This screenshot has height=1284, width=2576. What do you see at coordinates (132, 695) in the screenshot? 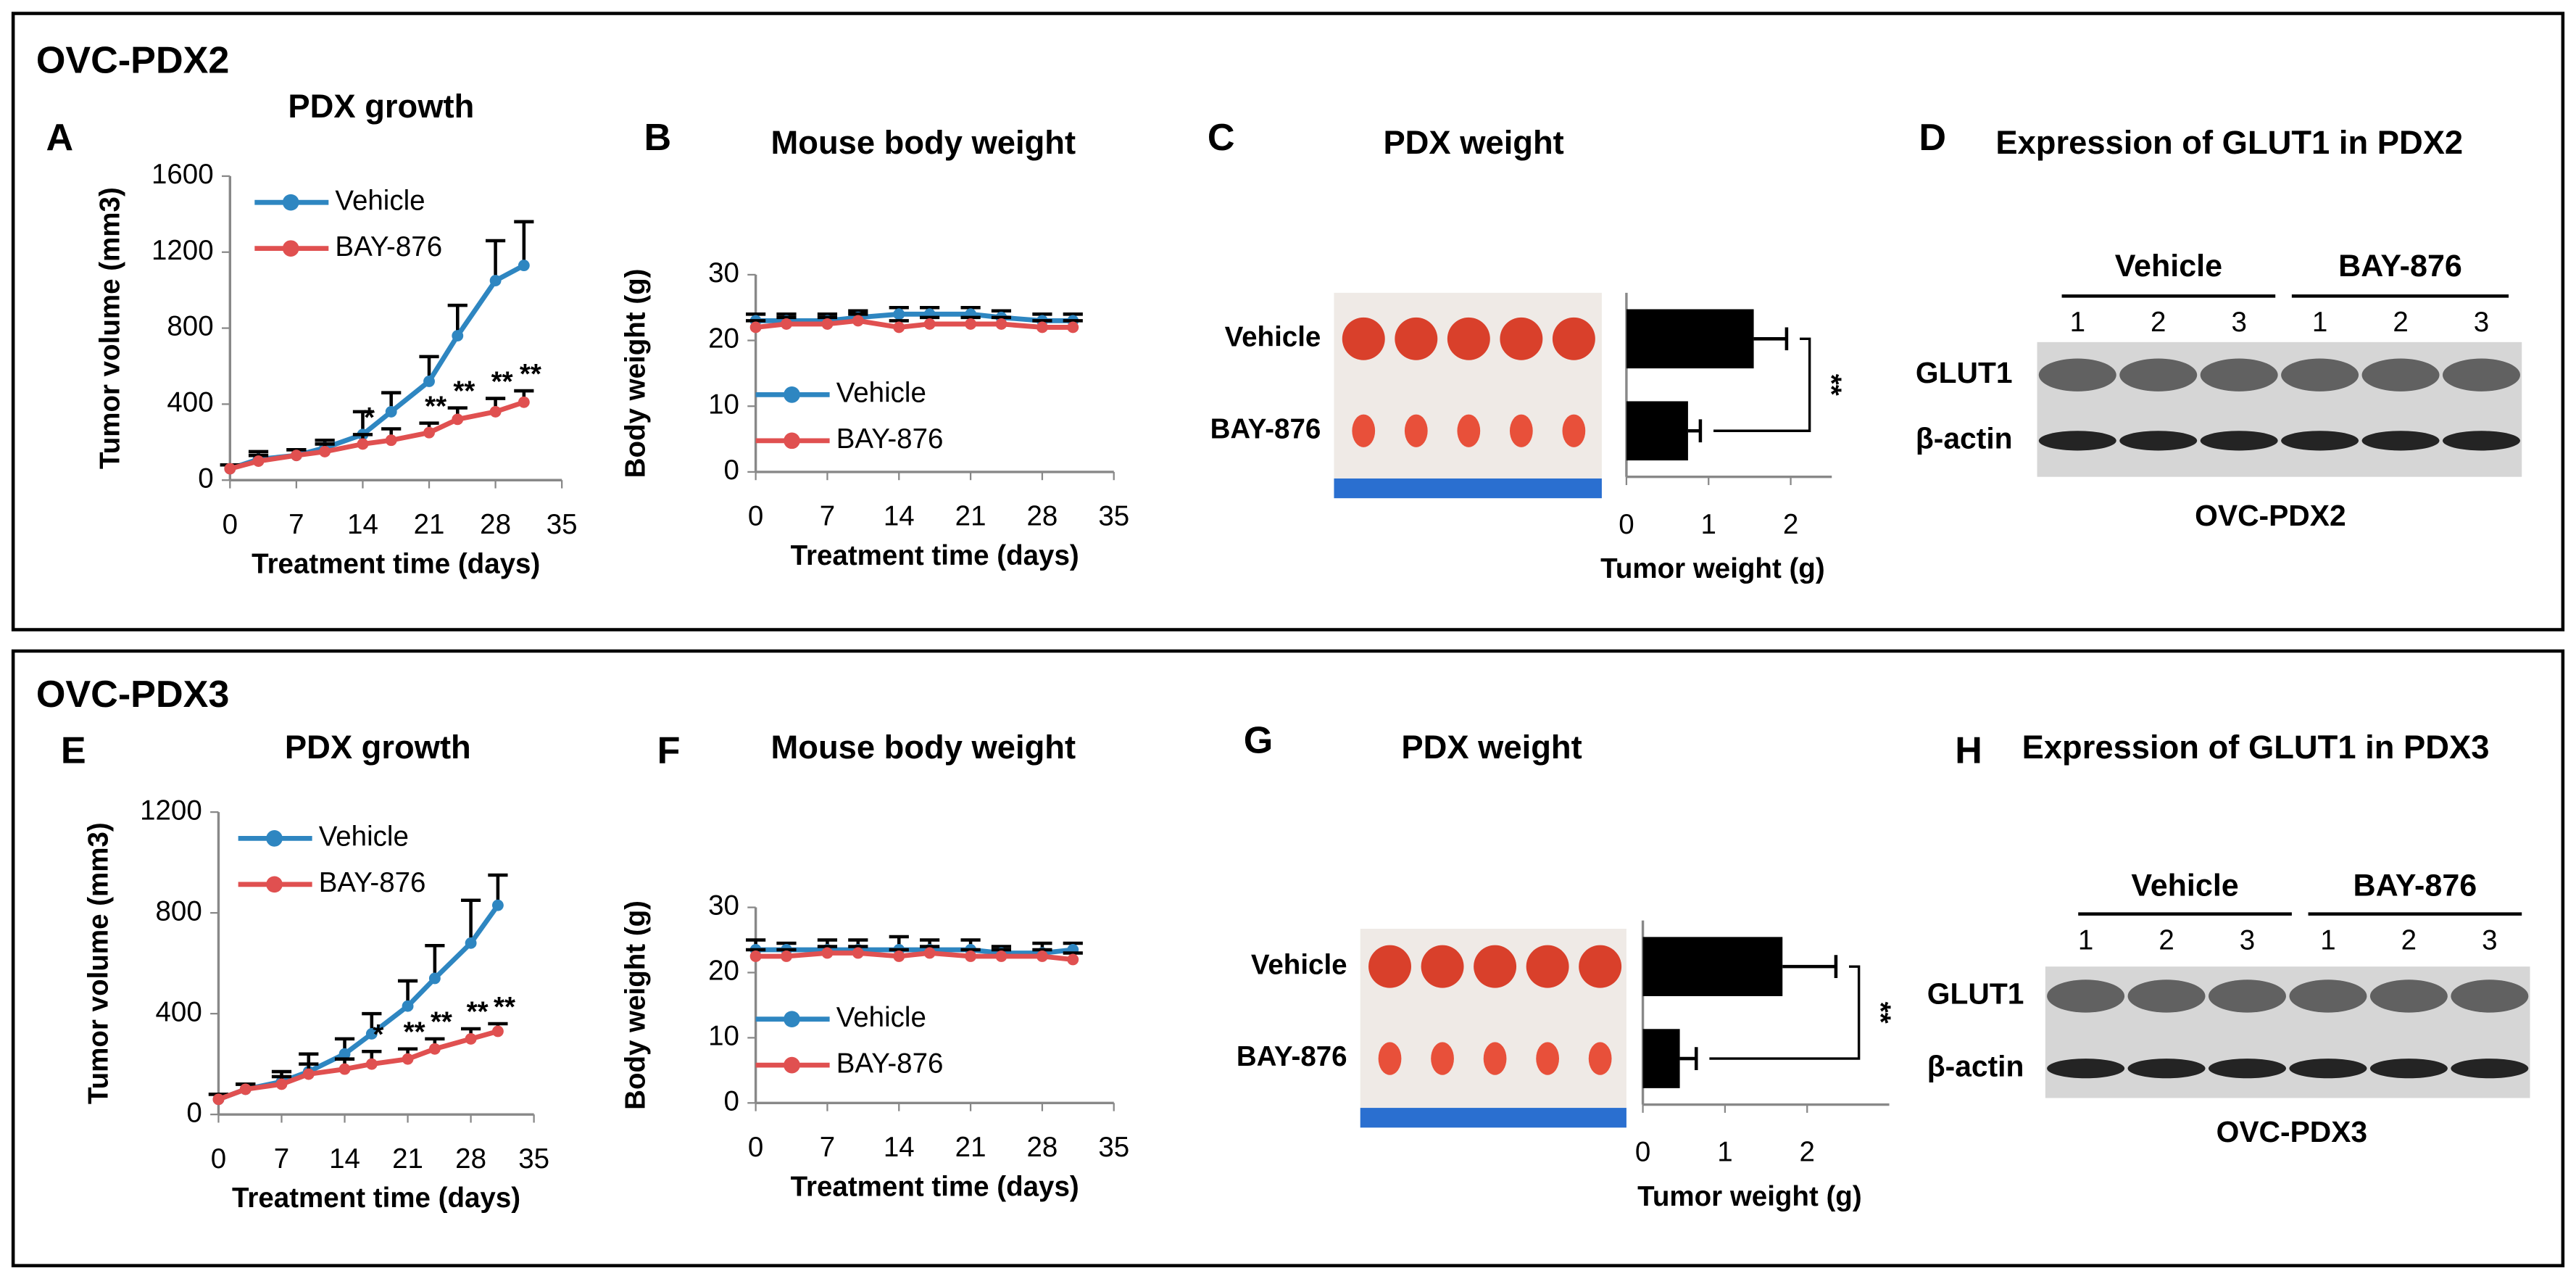
I see `section-title: OVC-PDX3` at bounding box center [132, 695].